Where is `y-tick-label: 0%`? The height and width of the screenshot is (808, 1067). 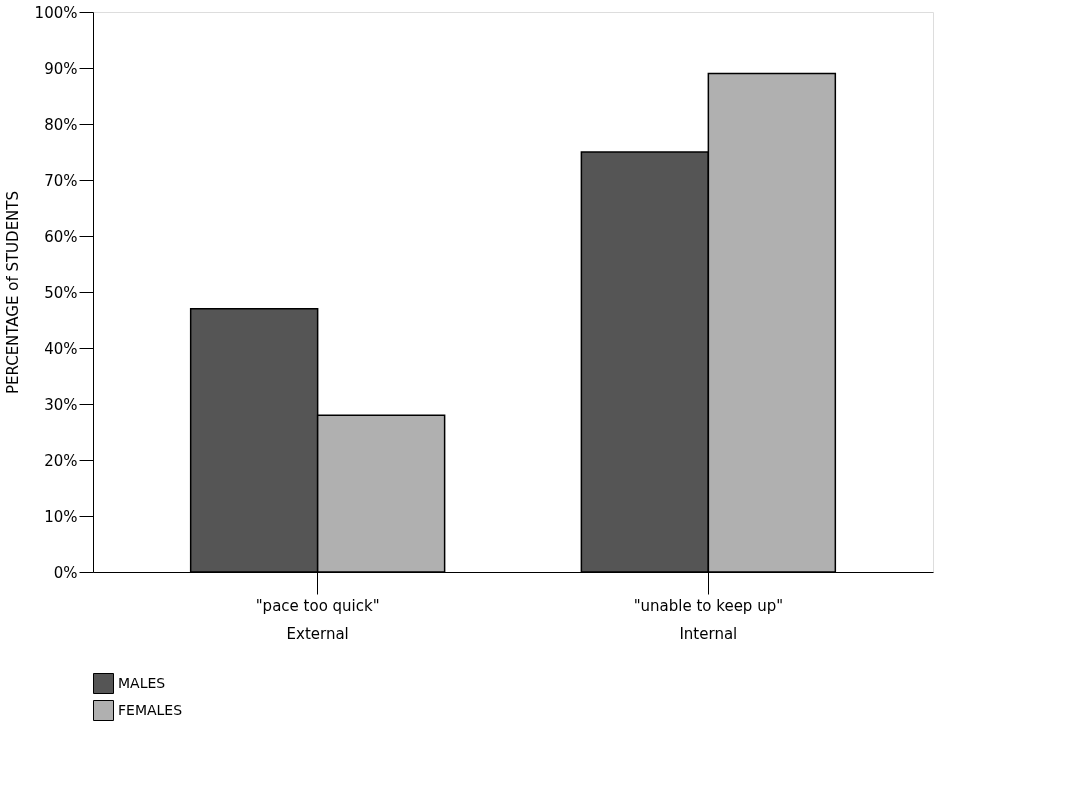
y-tick-label: 0% is located at coordinates (65, 572).